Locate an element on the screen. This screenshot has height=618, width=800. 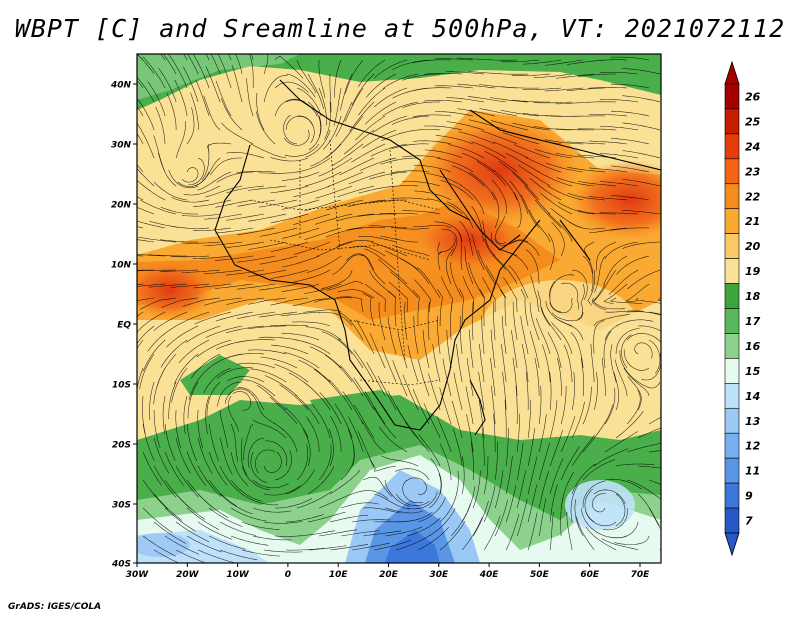
colorbar-top-arrow is located at coordinates (732, 72).